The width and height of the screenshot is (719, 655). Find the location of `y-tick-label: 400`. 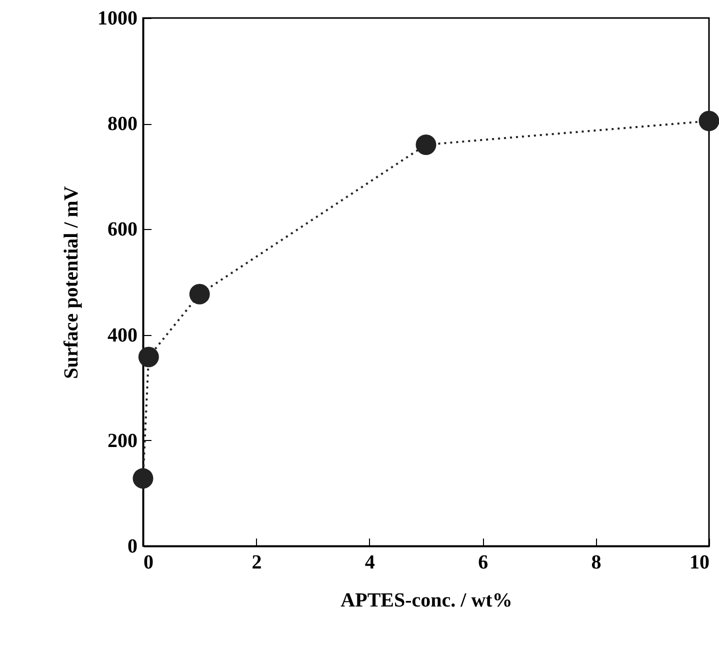

y-tick-label: 400 is located at coordinates (123, 335).